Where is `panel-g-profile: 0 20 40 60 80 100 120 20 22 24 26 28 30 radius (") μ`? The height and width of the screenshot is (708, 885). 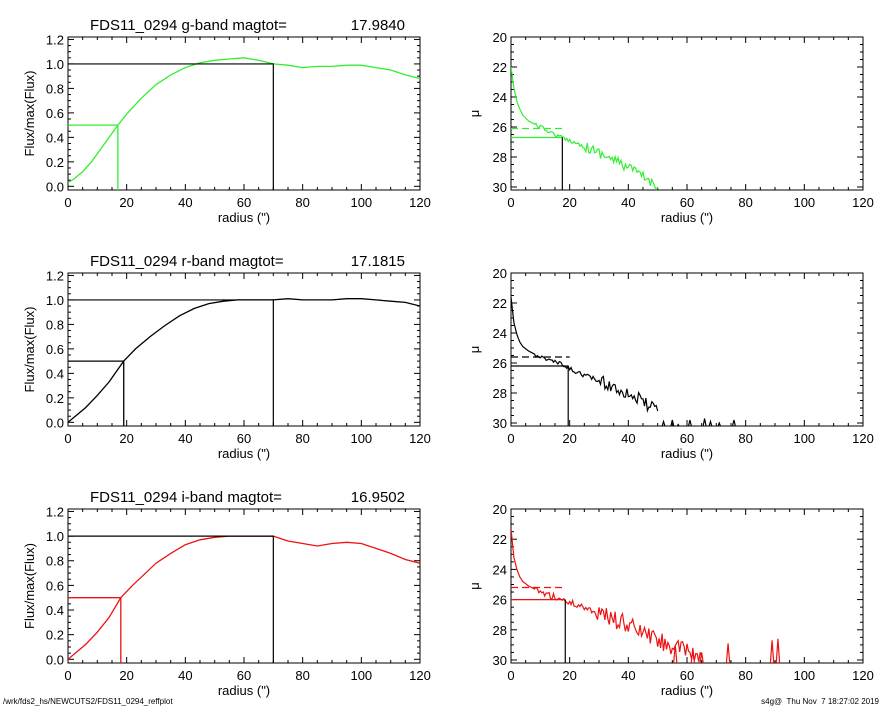
panel-g-profile: 0 20 40 60 80 100 120 20 22 24 26 28 30 radius (") μ is located at coordinates (670, 127).